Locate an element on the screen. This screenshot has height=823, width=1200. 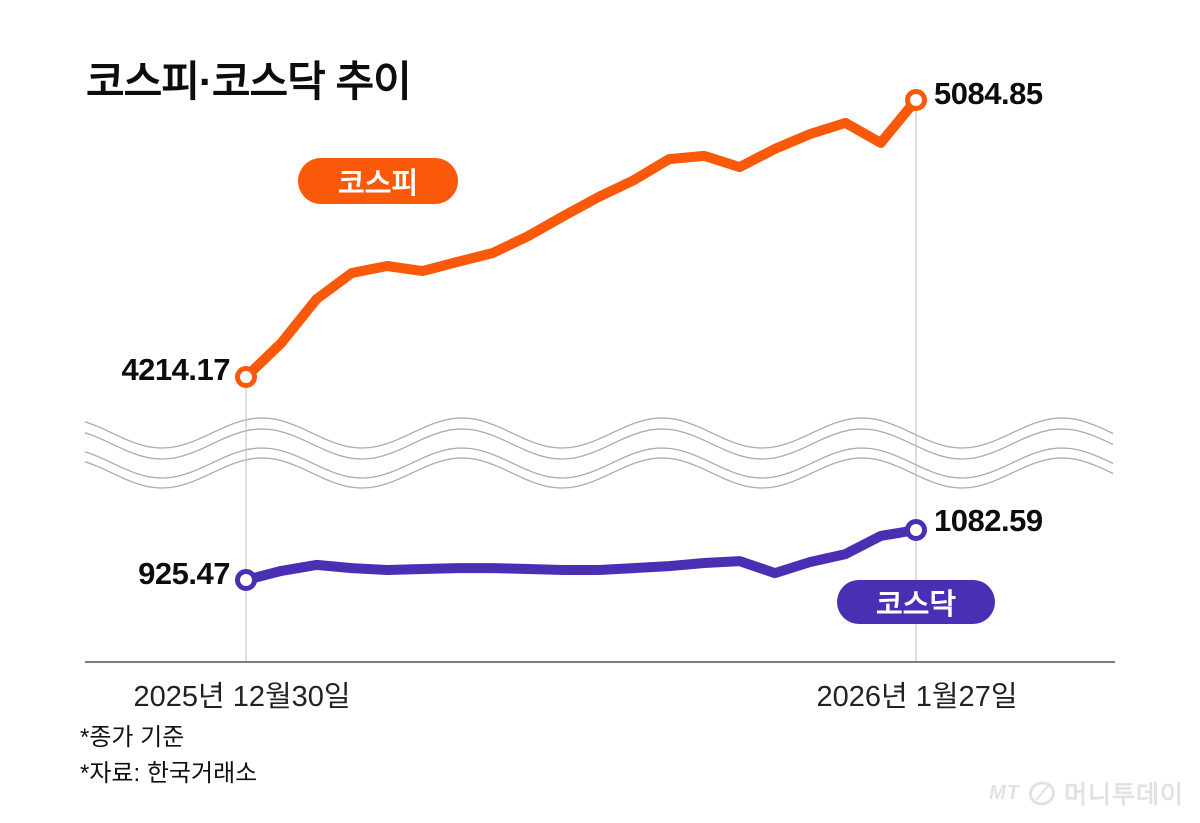
kospi-start-value: 4214.17 is located at coordinates (175, 369).